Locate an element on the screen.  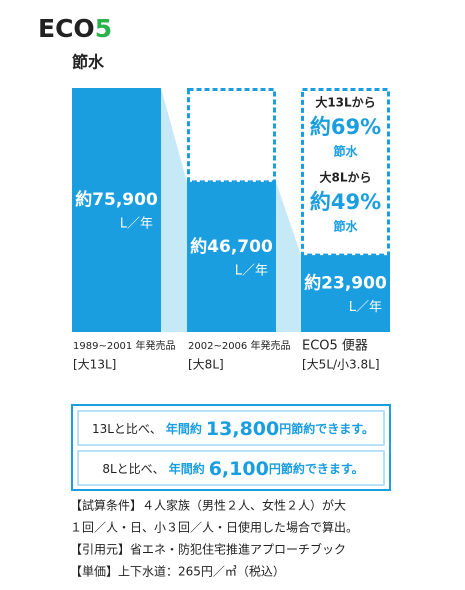
yearly-row: 13Lと比べ、 年間約 13,800円節約できます。 is located at coordinates (233, 429).